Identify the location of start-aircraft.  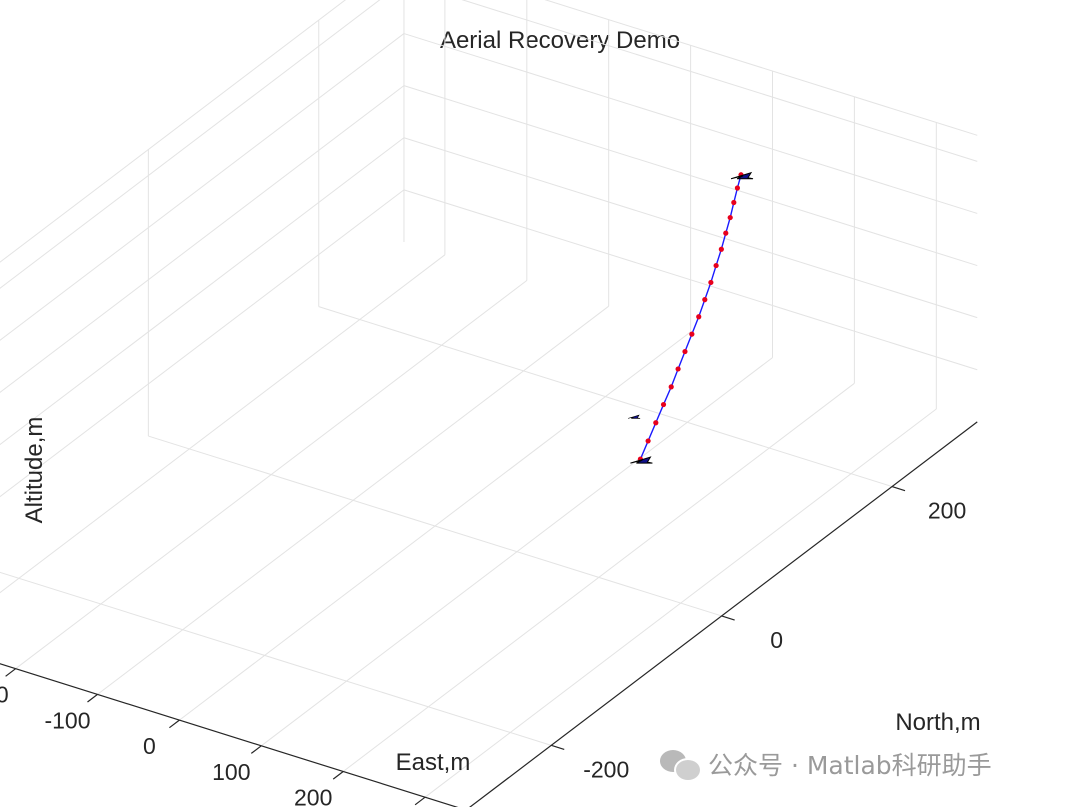
(742, 175).